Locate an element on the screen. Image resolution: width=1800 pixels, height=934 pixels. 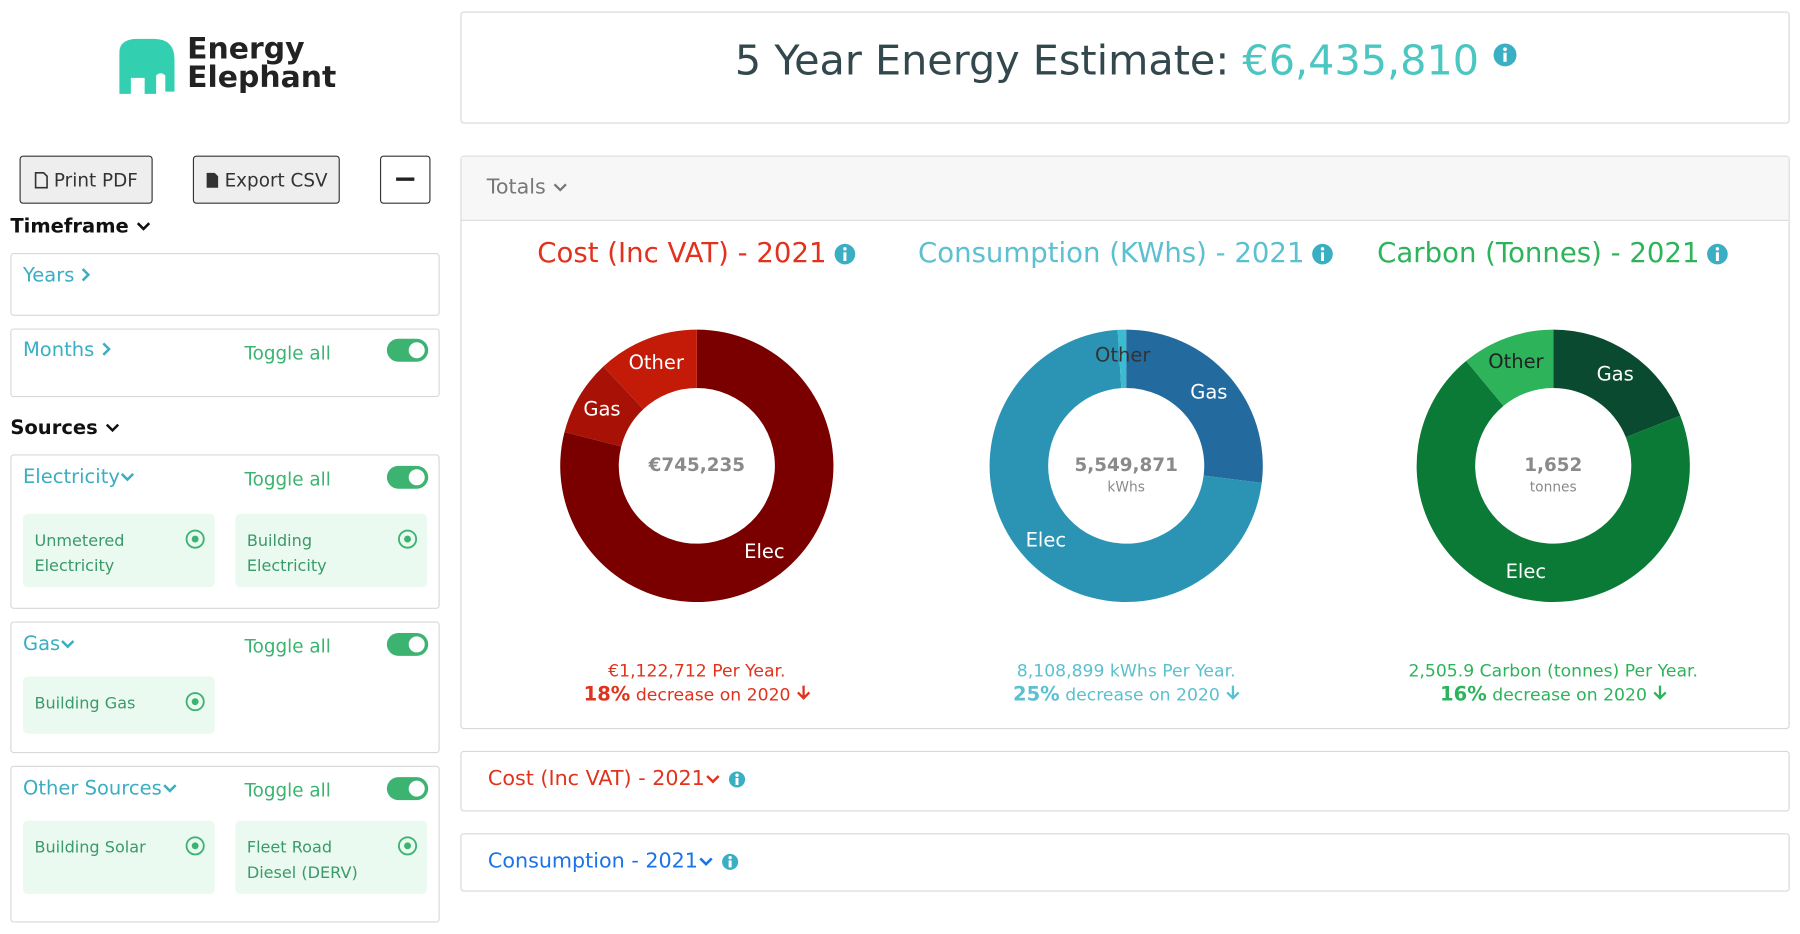
estimate-title: 5 Year Energy Estimate: is located at coordinates (982, 61).